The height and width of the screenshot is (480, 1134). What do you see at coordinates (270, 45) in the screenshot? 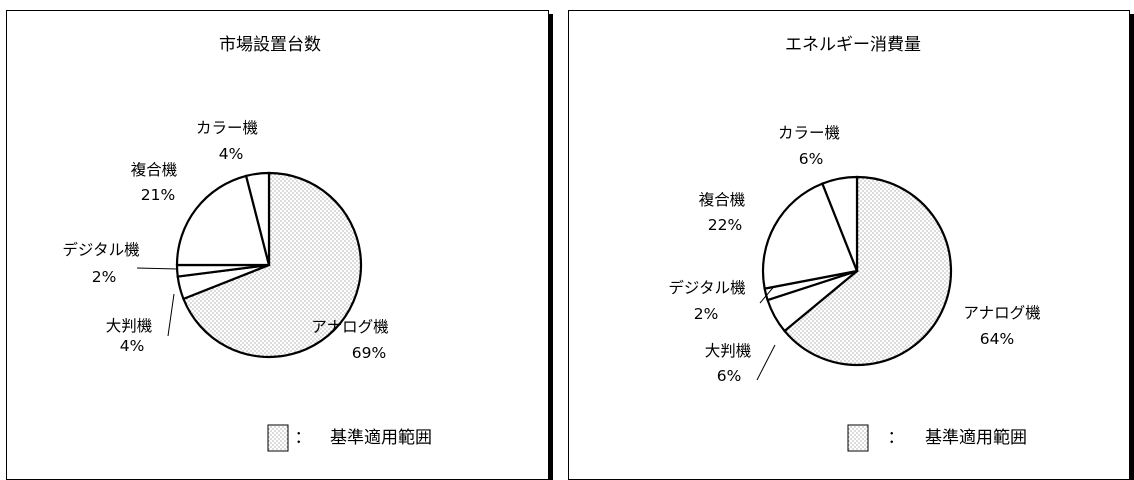
I see `chart-title: 市場設置台数` at bounding box center [270, 45].